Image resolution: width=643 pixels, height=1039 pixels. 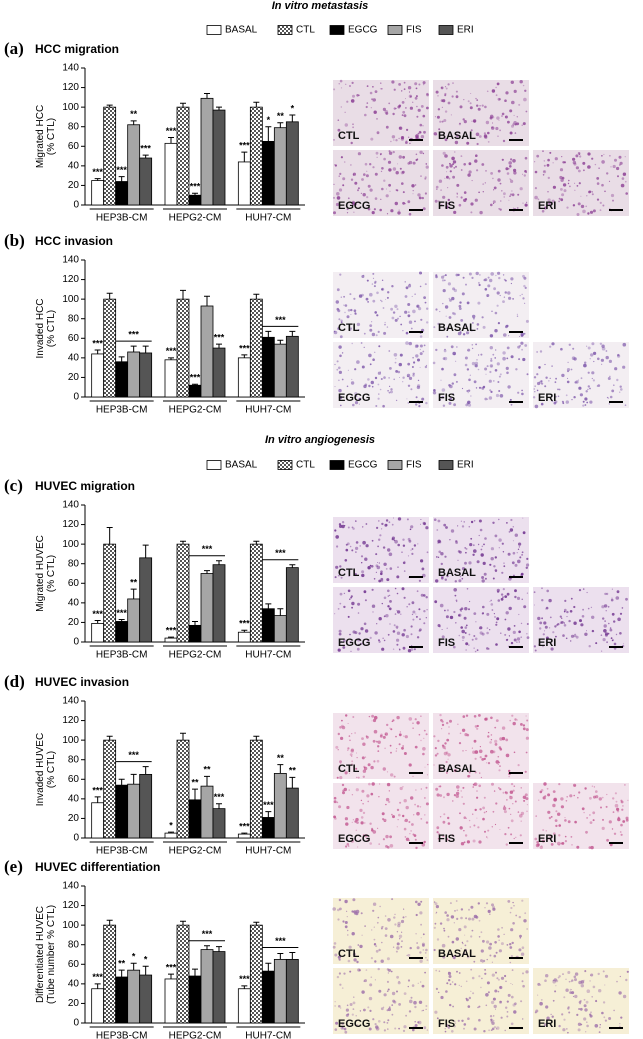 I want to click on y-axis-title-line: Migrated HUVEC, so click(x=40, y=573).